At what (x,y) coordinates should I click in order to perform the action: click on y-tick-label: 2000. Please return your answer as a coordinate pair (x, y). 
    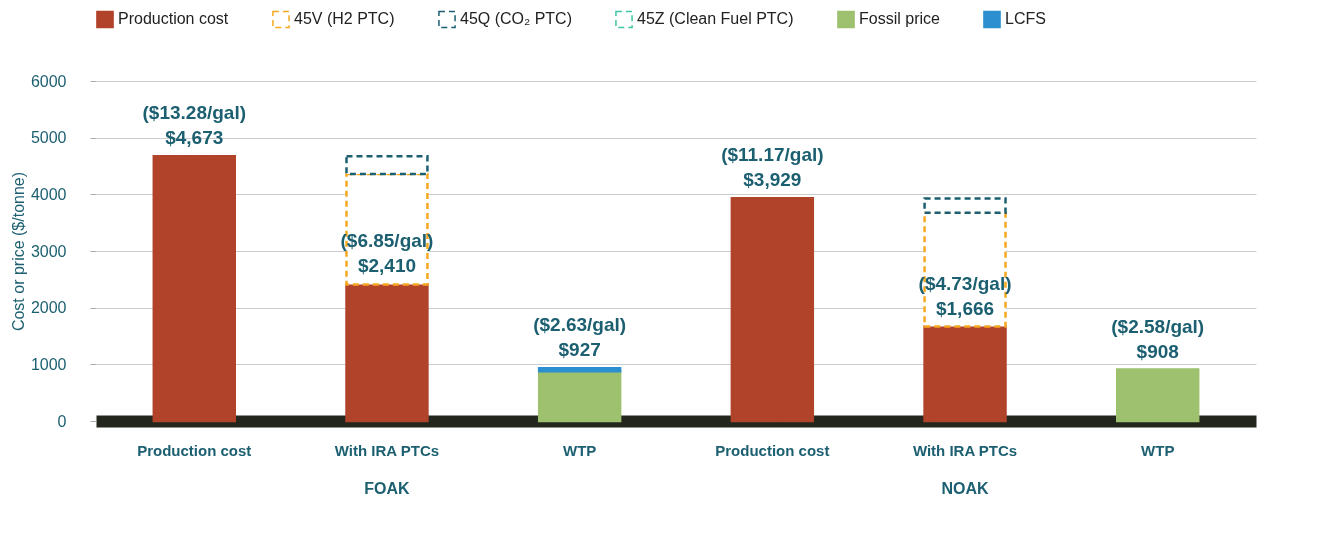
    Looking at the image, I should click on (48, 308).